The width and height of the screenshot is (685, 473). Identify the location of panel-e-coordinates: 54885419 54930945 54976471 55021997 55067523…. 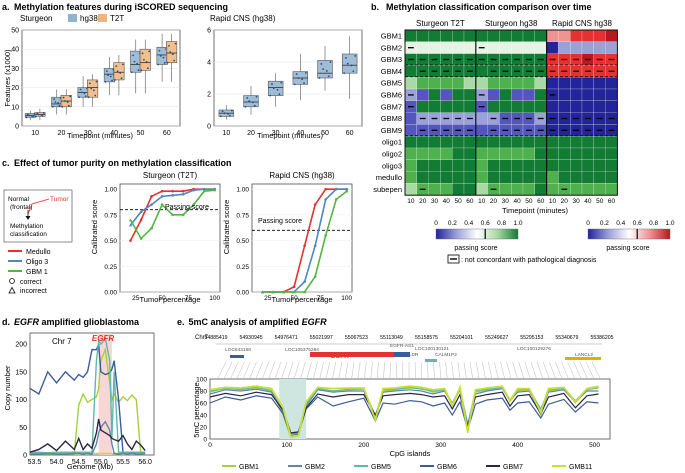
(408, 338).